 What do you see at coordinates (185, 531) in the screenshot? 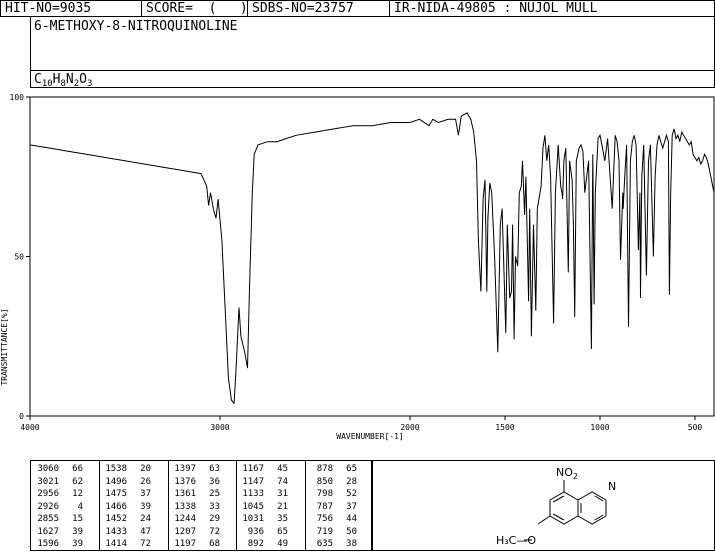
I see `peak-wavenumber: 1207` at bounding box center [185, 531].